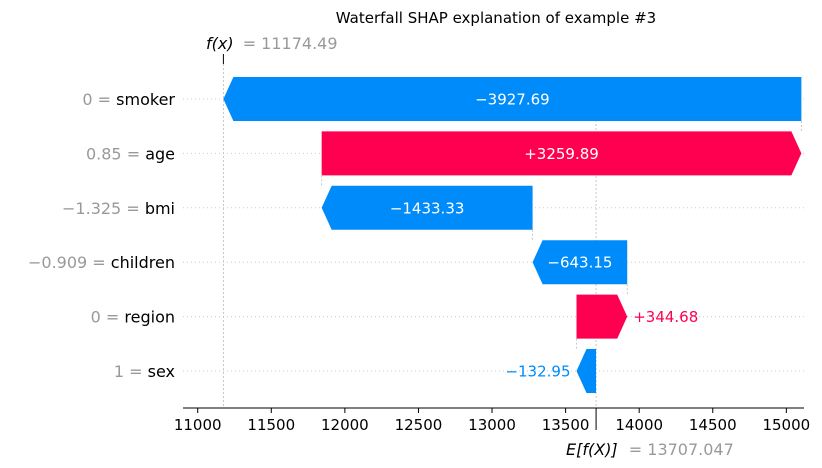  I want to click on x-tick-label: 14500, so click(713, 425).